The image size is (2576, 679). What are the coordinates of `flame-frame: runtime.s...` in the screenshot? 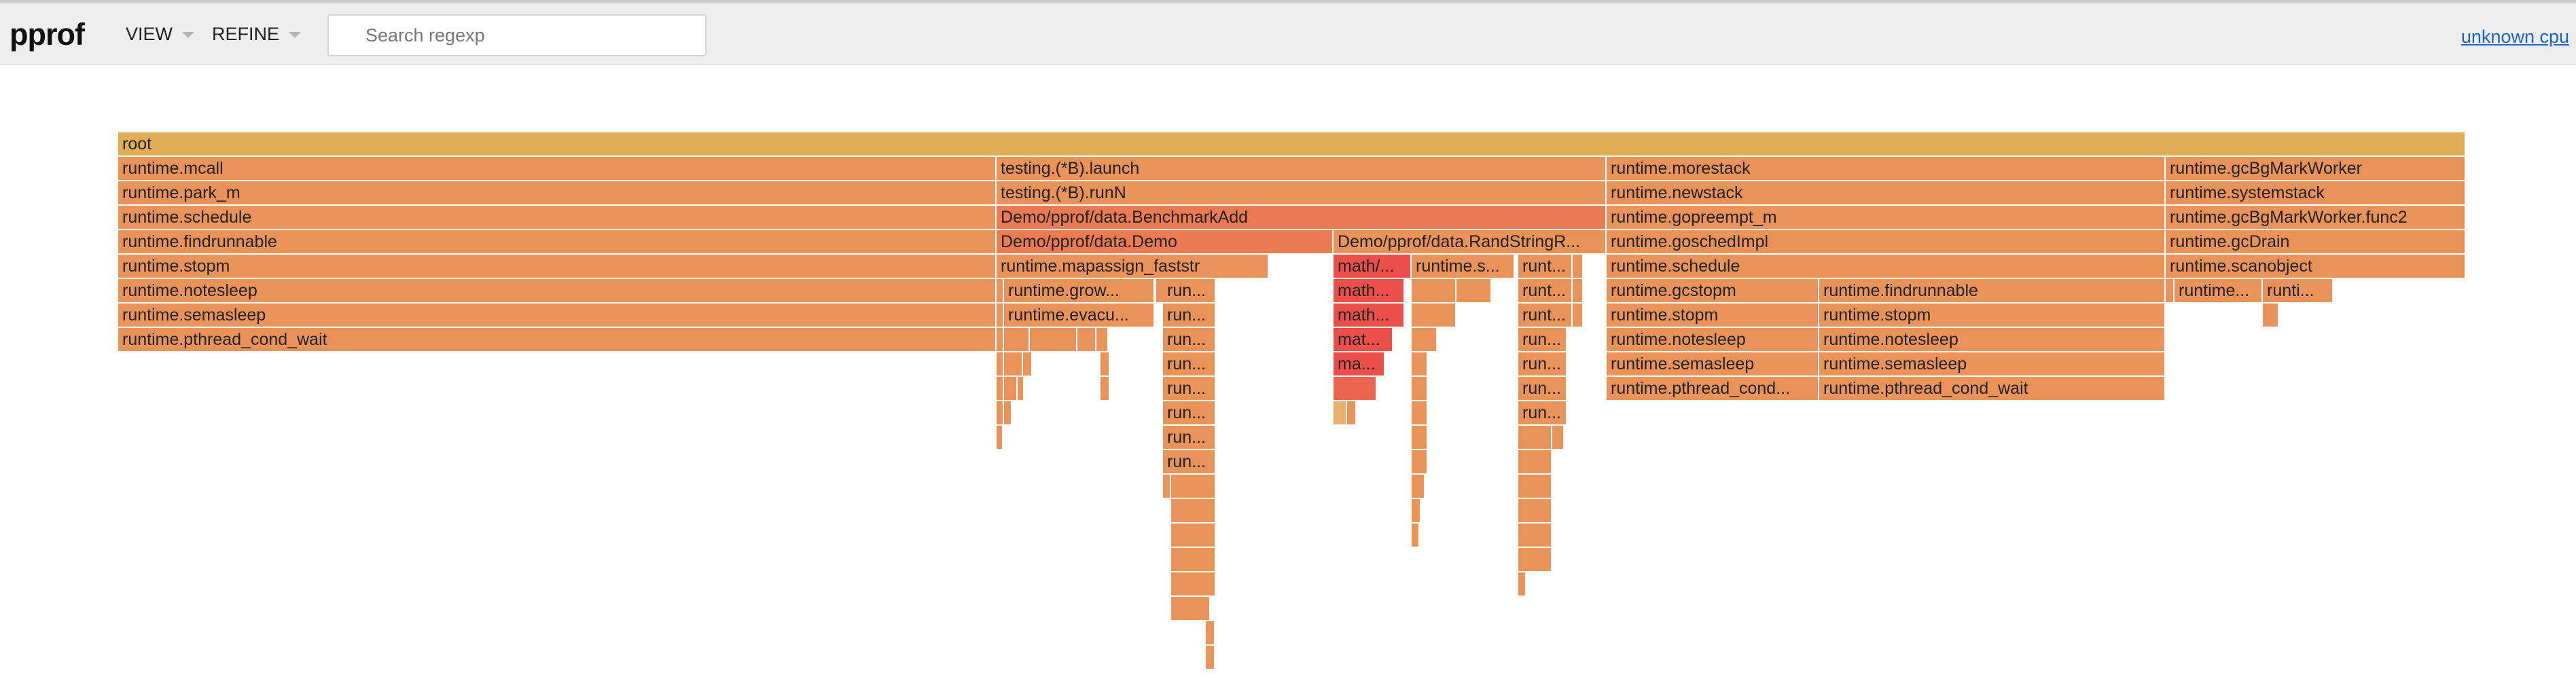 It's located at (1463, 266).